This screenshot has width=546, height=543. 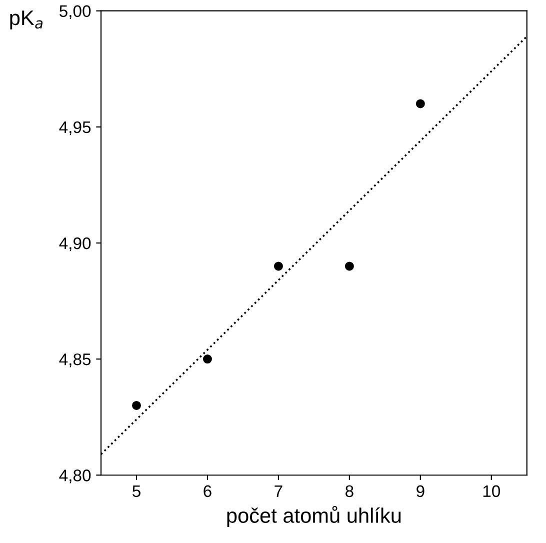 I want to click on y-tick-label: 4,85, so click(x=75, y=360).